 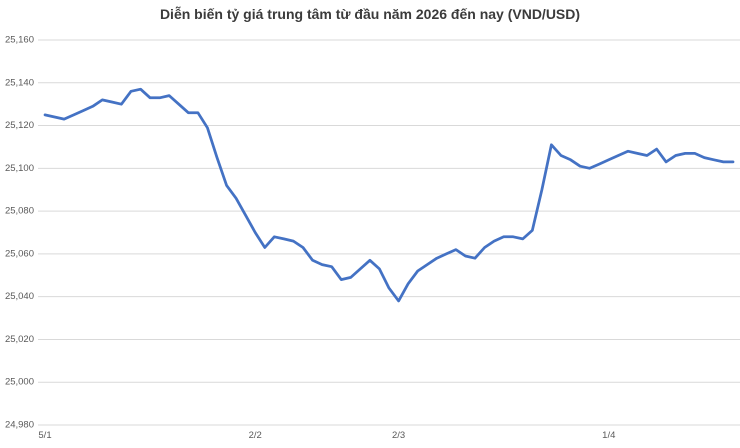 What do you see at coordinates (608, 435) in the screenshot?
I see `x-axis-tick-label: 1/4` at bounding box center [608, 435].